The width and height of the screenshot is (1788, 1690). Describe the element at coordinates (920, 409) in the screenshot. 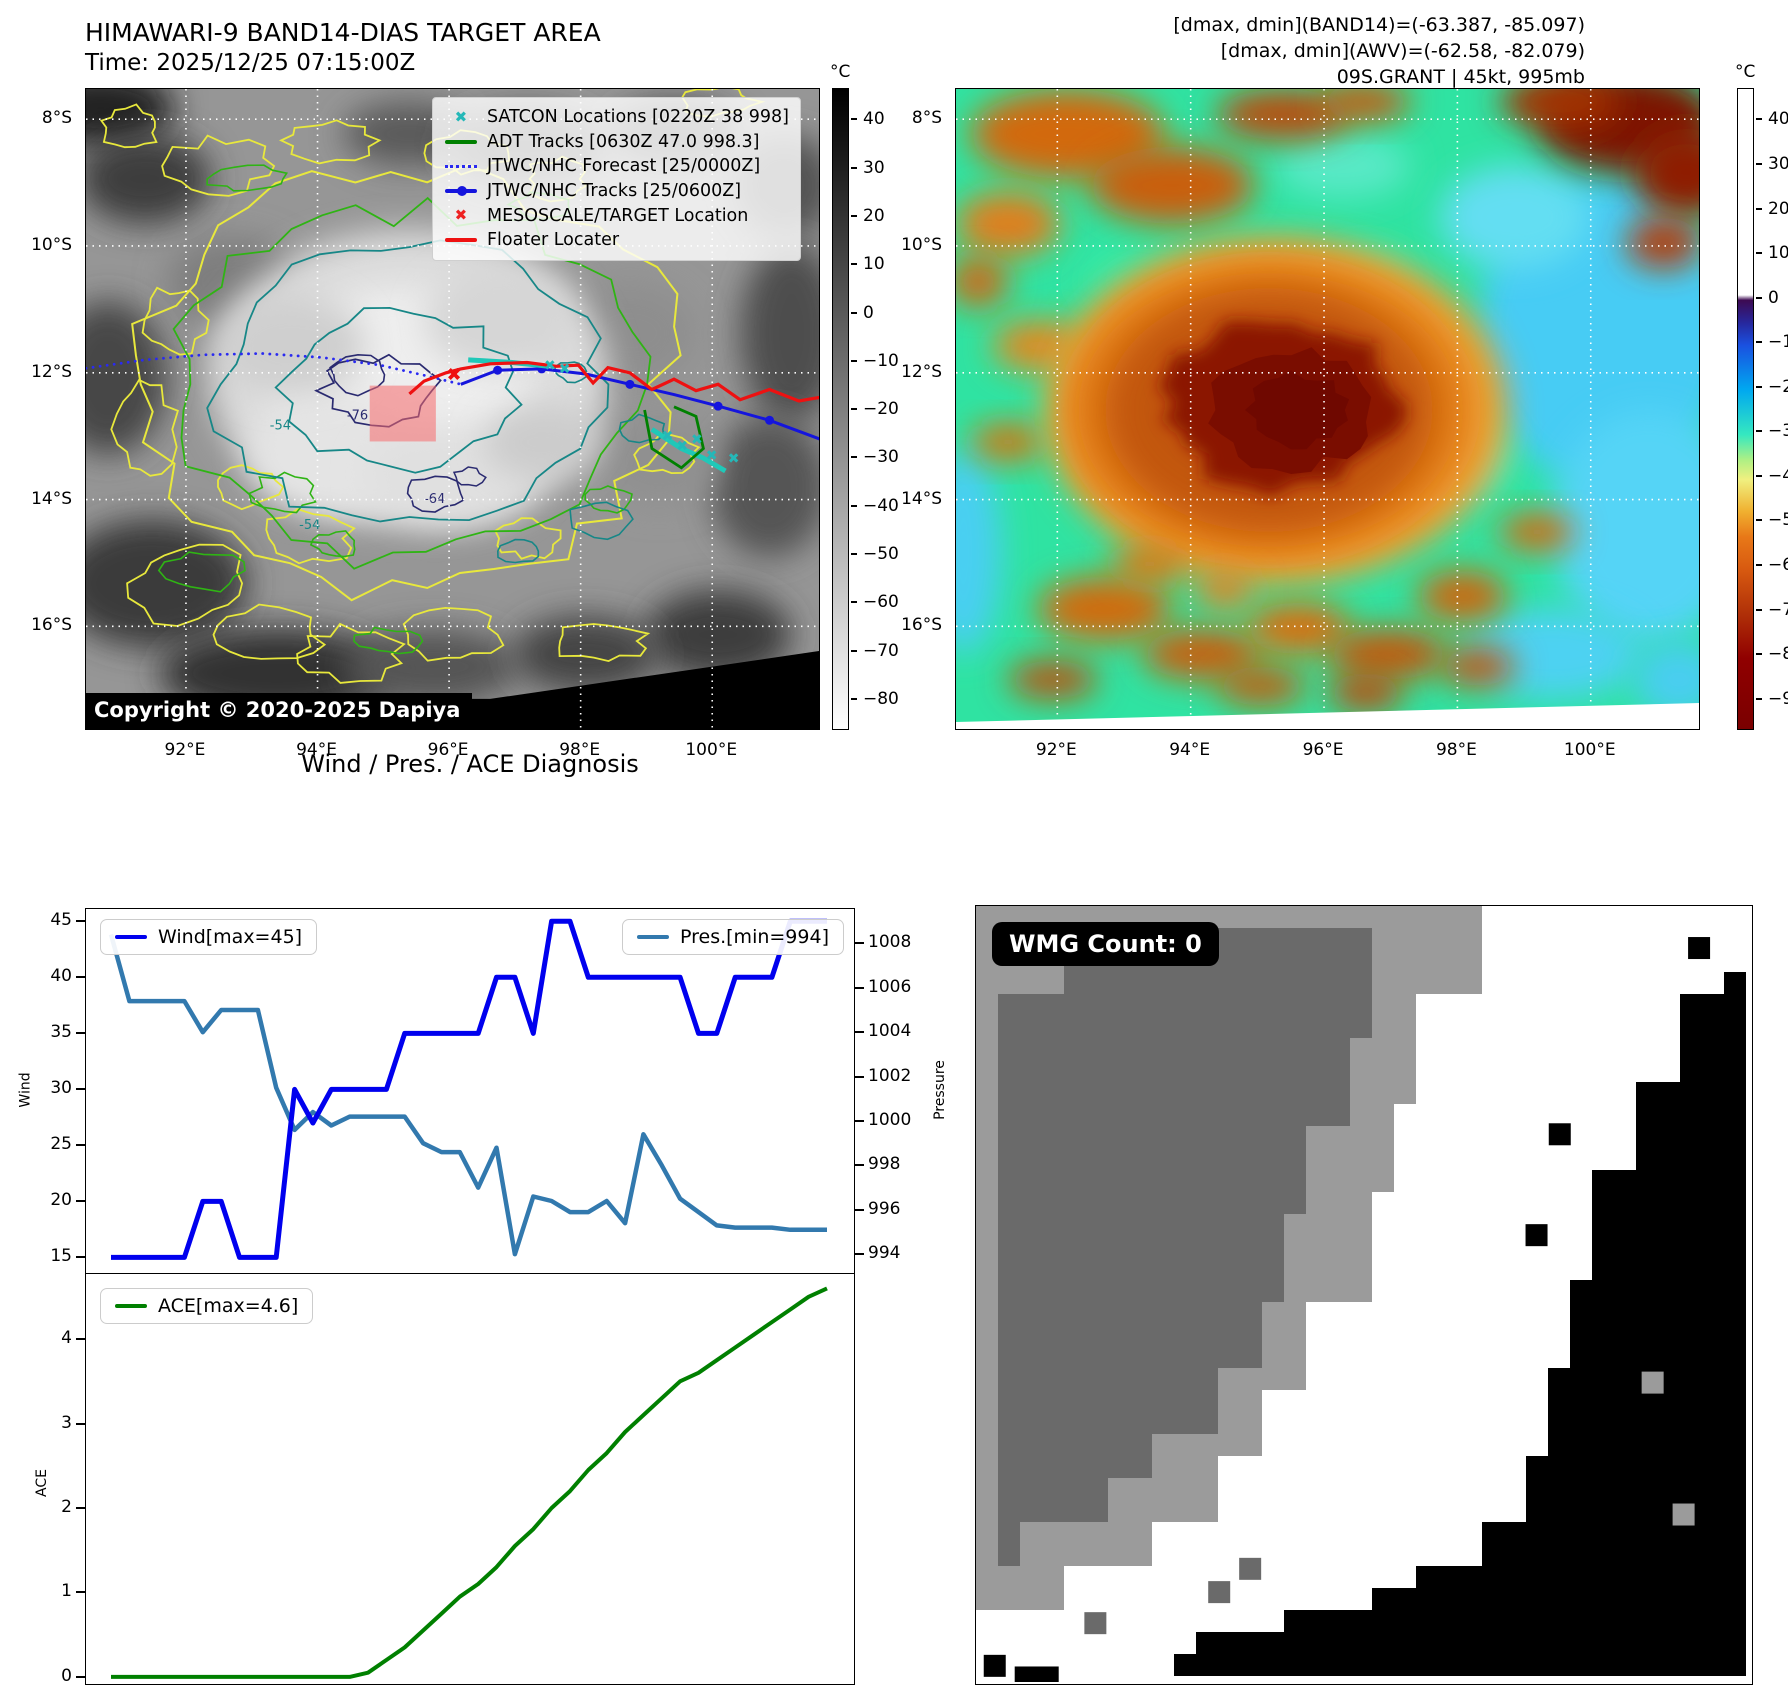

I see `ir-map-yaxis: 8°S 10°S 12°S 14°S 16°S` at that location.